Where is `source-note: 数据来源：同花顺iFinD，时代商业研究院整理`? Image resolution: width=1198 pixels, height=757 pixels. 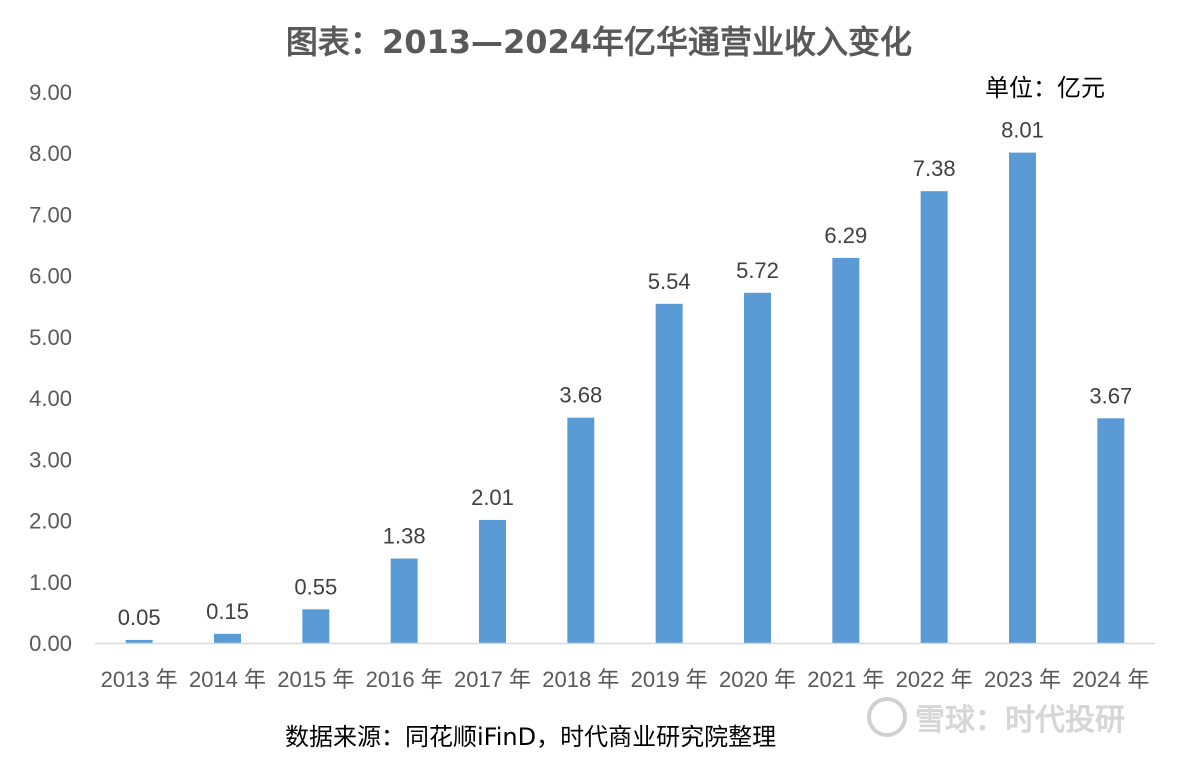
source-note: 数据来源：同花顺iFinD，时代商业研究院整理 is located at coordinates (530, 737).